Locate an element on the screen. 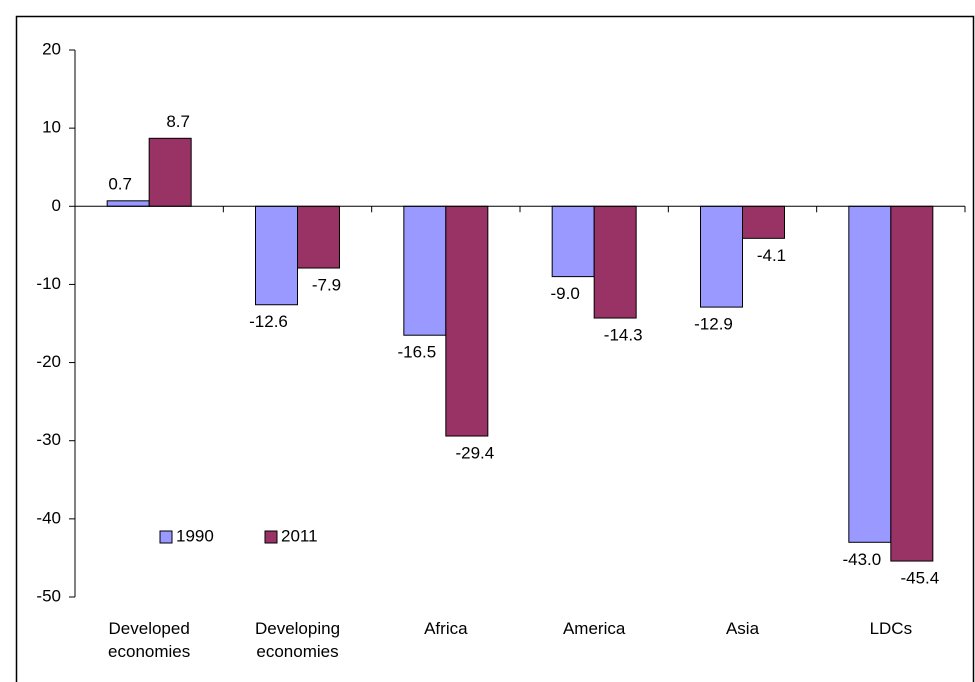  x-tick-label: Developed economies is located at coordinates (149, 640).